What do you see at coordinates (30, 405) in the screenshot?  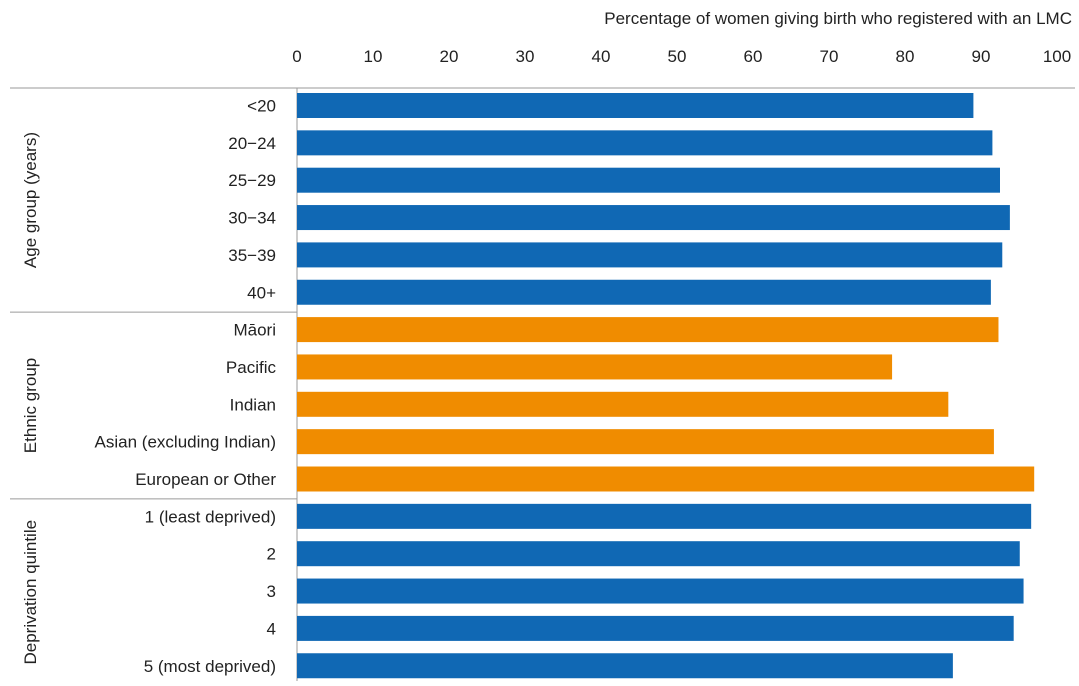 I see `group-label: Ethnic group` at bounding box center [30, 405].